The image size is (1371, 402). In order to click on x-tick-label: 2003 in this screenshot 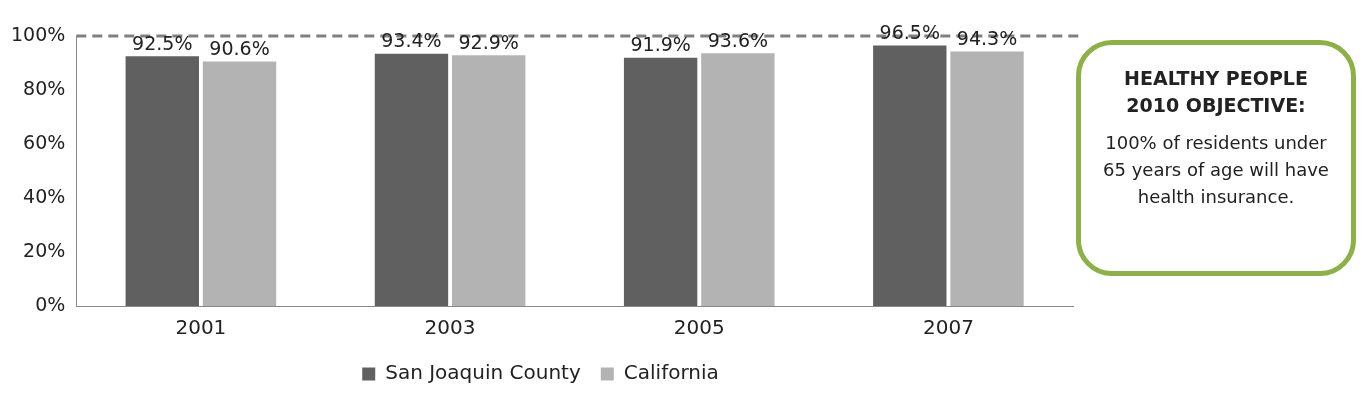, I will do `click(450, 327)`.